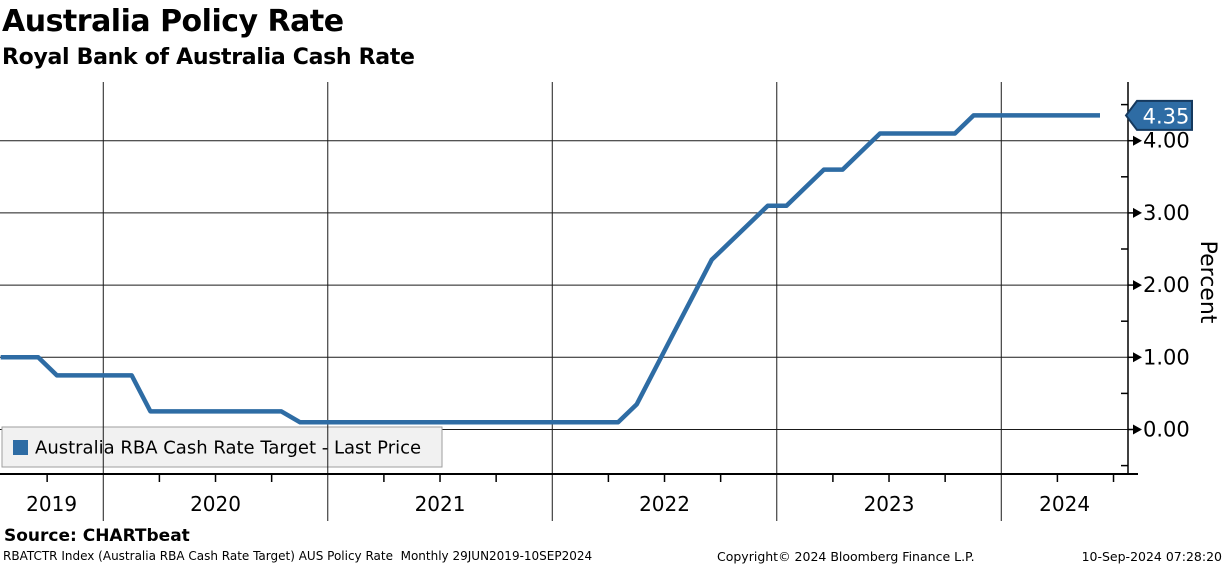 Image resolution: width=1224 pixels, height=566 pixels. I want to click on source-label: Source: CHARTbeat, so click(97, 536).